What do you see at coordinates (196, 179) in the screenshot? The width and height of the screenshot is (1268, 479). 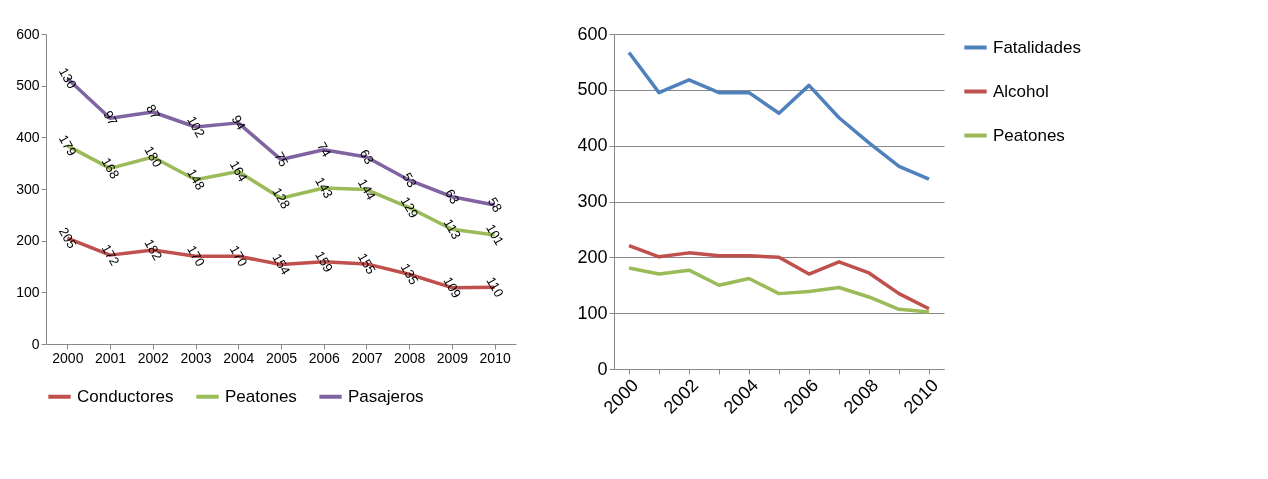 I see `annotation: 148` at bounding box center [196, 179].